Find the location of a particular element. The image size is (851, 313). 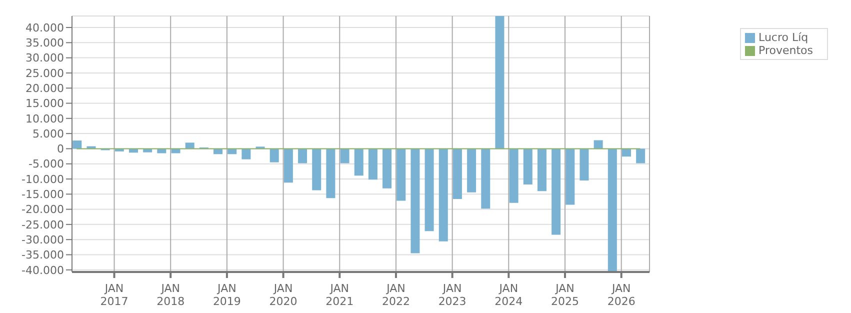

y-tick-label: 40.000 is located at coordinates (45, 27).